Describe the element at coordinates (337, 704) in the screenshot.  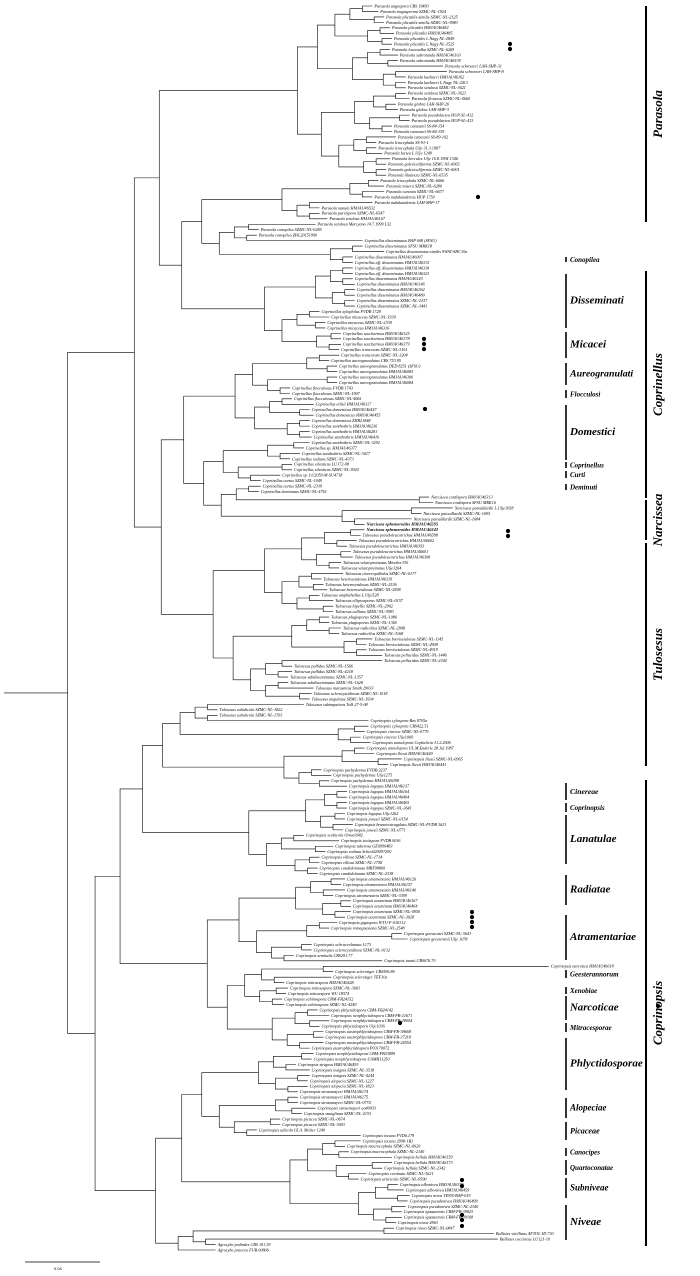
I see `tip-label: Tulosesus subimpatiens Tolk 27-5-08` at that location.